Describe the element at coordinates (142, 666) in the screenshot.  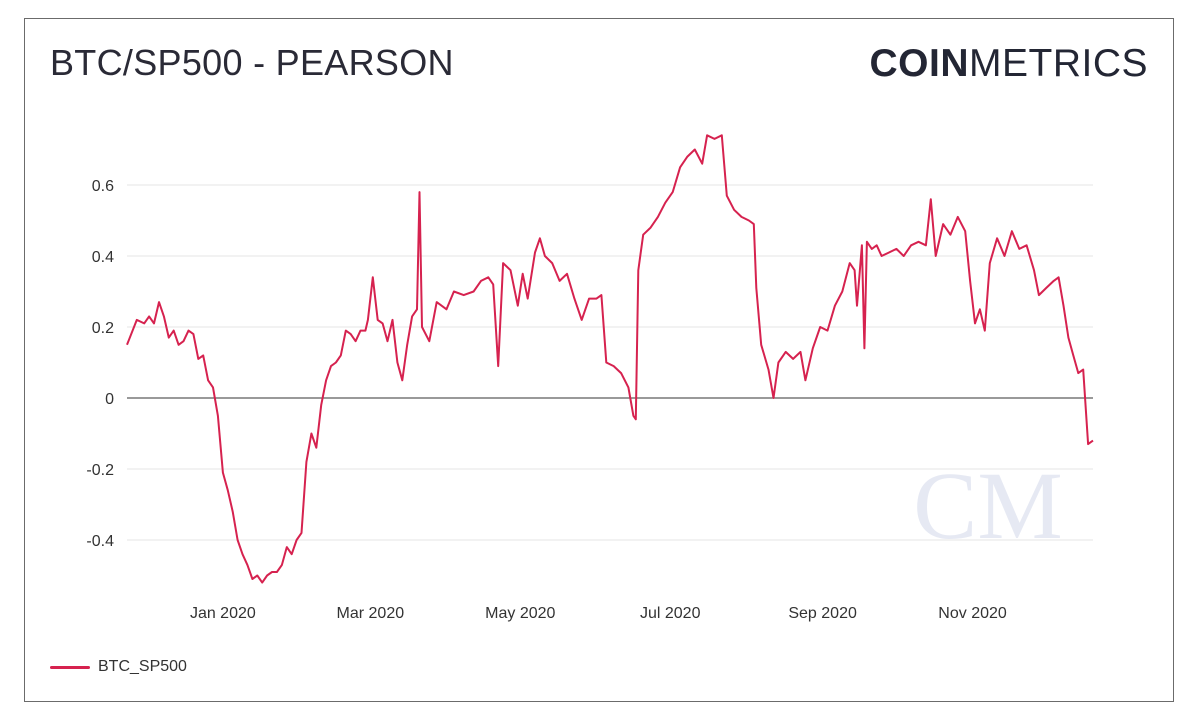
I see `legend-label: BTC_SP500` at that location.